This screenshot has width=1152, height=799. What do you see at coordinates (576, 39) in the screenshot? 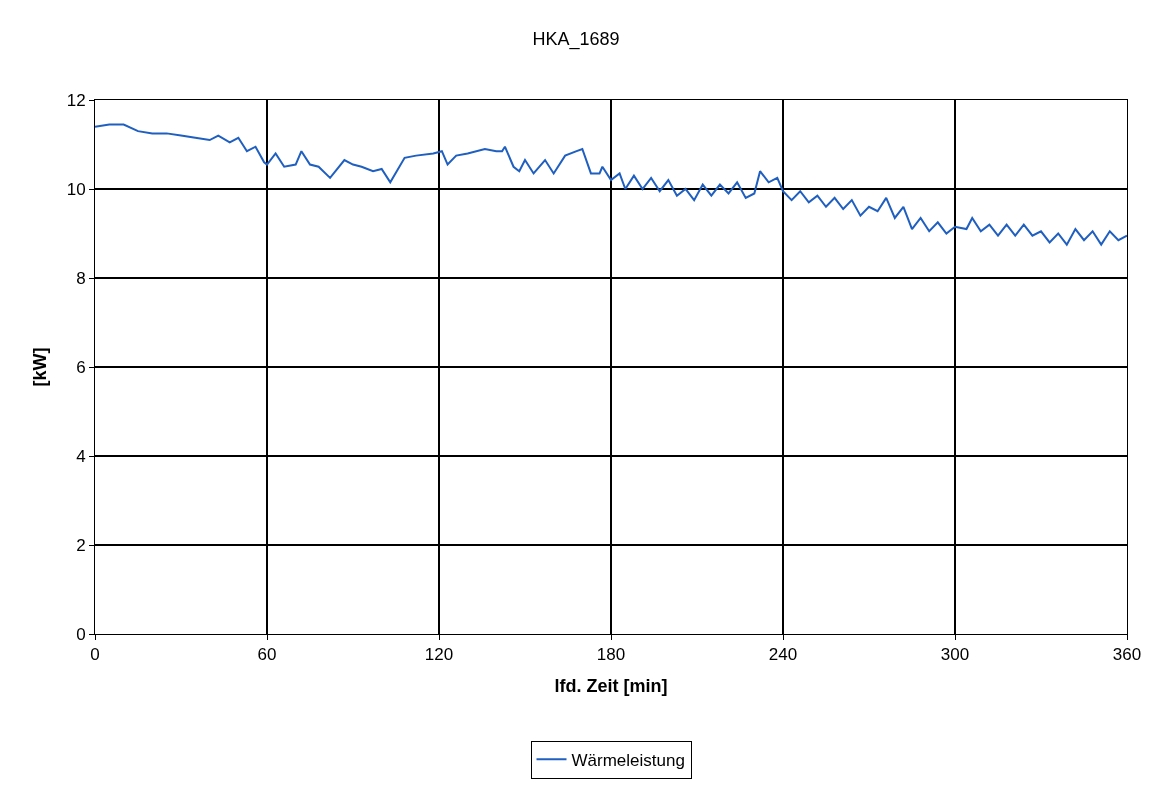
I see `chart-title: HKA_1689` at bounding box center [576, 39].